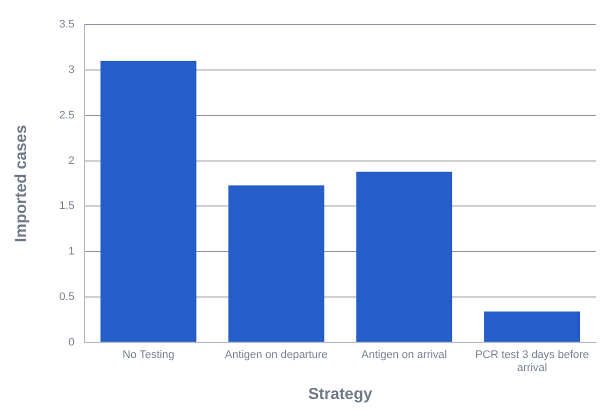 This screenshot has width=605, height=416. I want to click on category-label: PCR test 3 days before, so click(532, 355).